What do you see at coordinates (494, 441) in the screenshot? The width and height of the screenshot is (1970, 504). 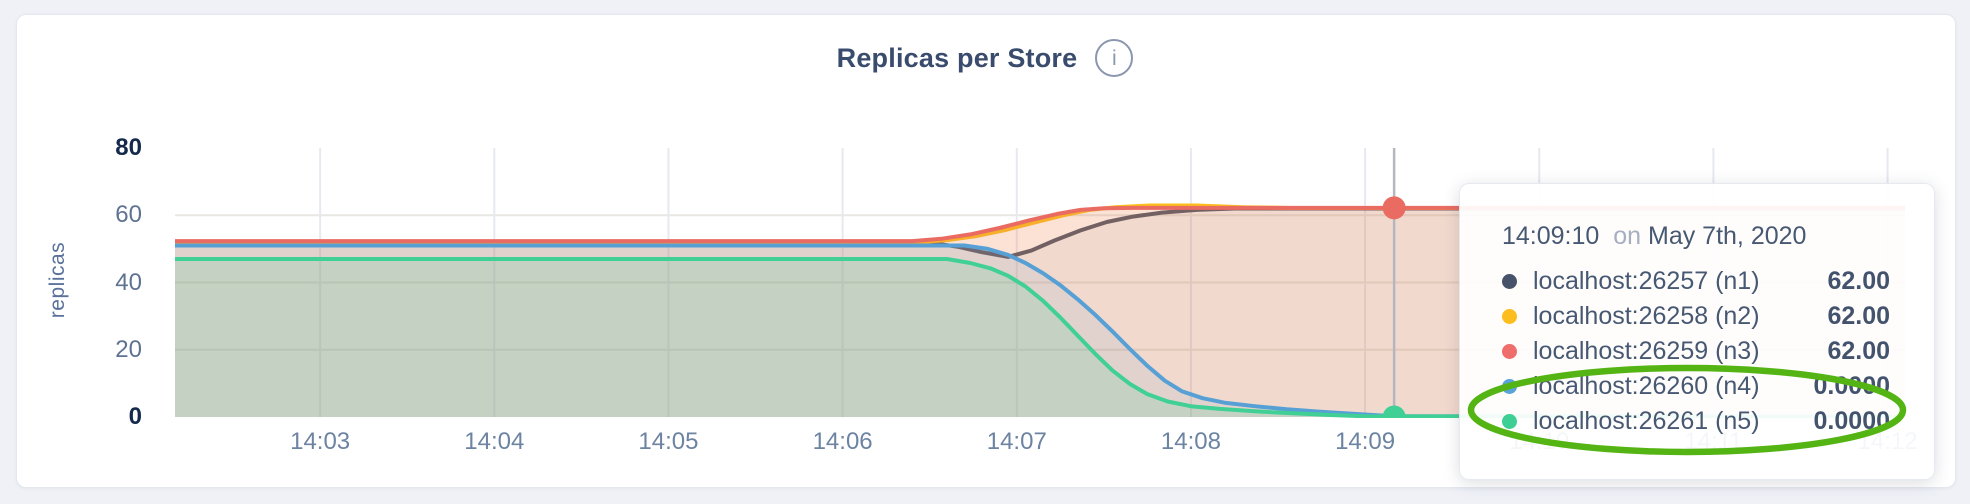 I see `x-tick-label: 14:04` at bounding box center [494, 441].